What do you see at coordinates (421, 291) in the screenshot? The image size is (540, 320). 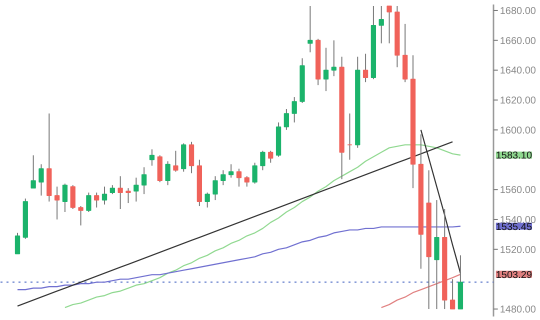 I see `line-series` at bounding box center [421, 291].